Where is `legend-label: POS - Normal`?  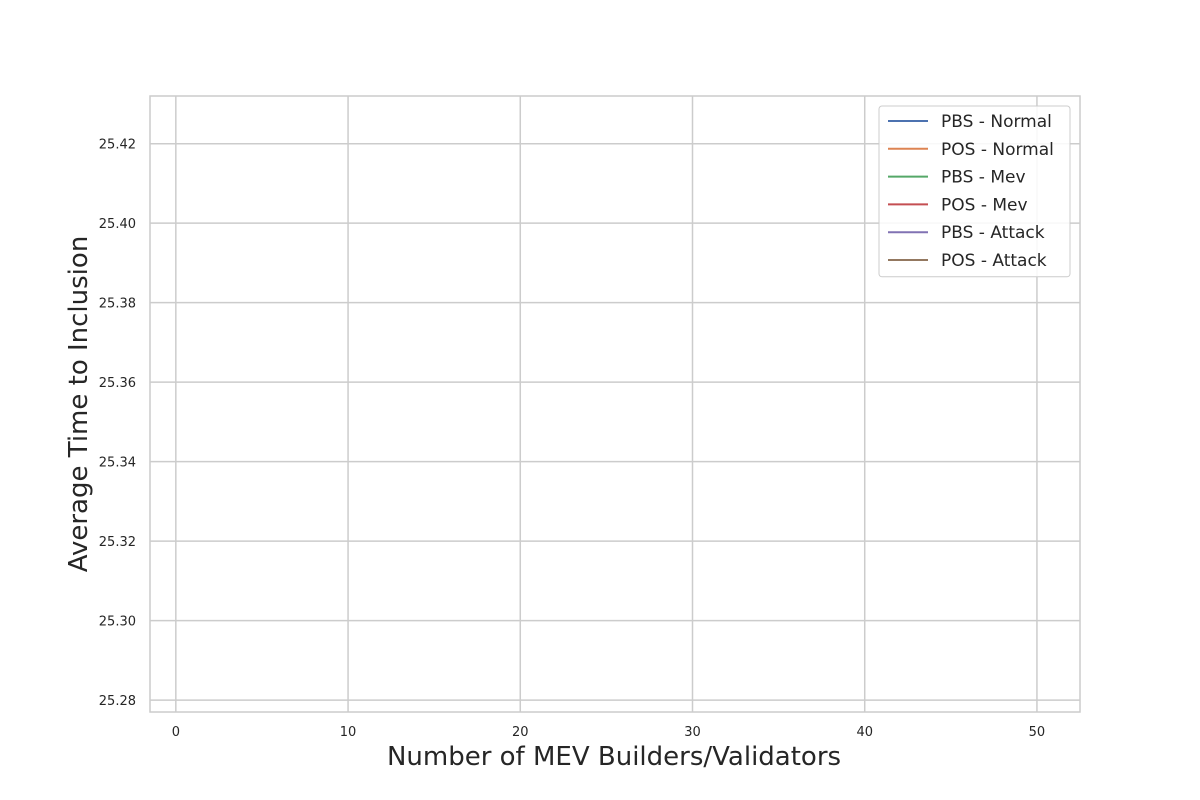 legend-label: POS - Normal is located at coordinates (997, 150).